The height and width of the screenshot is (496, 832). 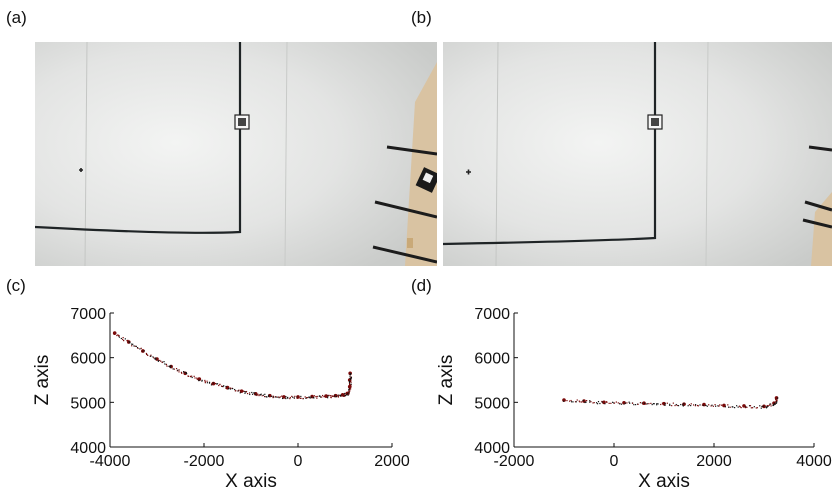 What do you see at coordinates (714, 461) in the screenshot?
I see `x-tick-label: 2000` at bounding box center [714, 461].